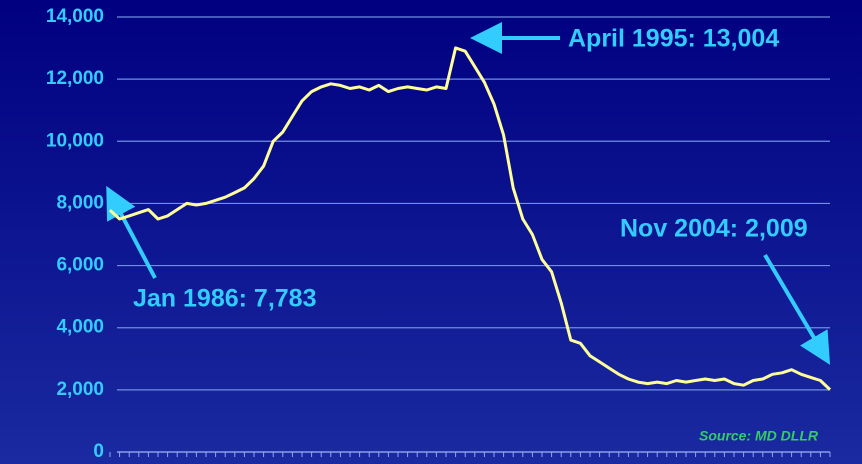  What do you see at coordinates (80, 202) in the screenshot?
I see `y-tick-label: 8,000` at bounding box center [80, 202].